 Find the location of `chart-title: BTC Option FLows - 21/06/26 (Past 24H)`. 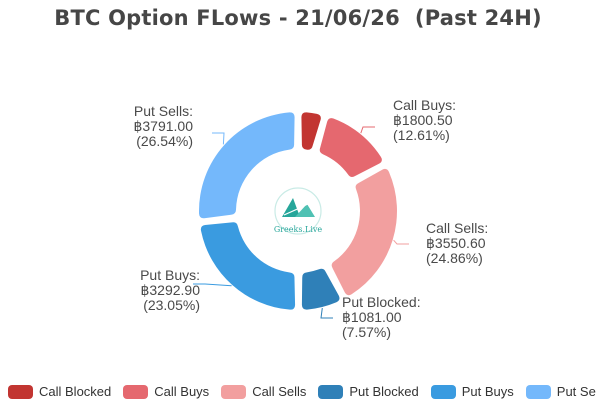

chart-title: BTC Option FLows - 21/06/26 (Past 24H) is located at coordinates (298, 18).